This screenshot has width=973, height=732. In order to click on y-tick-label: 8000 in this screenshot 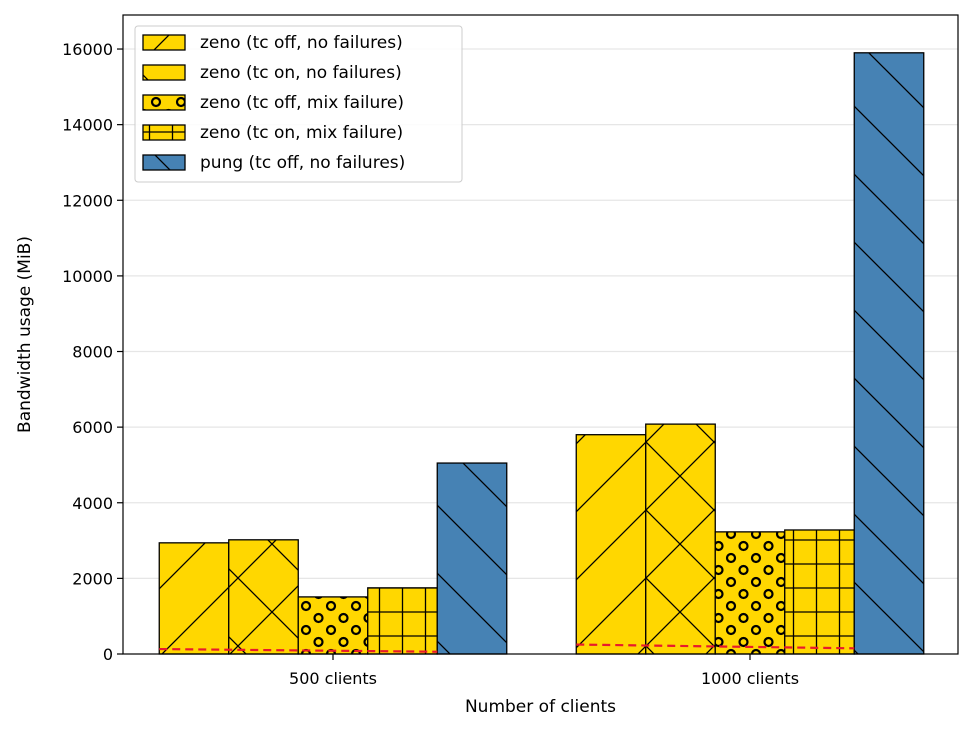, I will do `click(92, 352)`.